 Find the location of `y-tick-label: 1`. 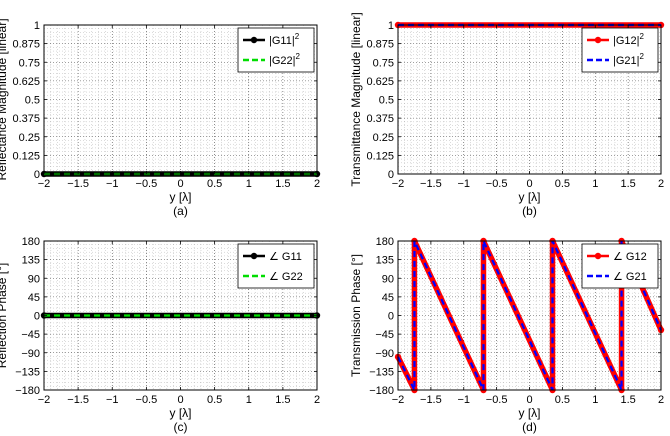

y-tick-label: 1 is located at coordinates (37, 26).